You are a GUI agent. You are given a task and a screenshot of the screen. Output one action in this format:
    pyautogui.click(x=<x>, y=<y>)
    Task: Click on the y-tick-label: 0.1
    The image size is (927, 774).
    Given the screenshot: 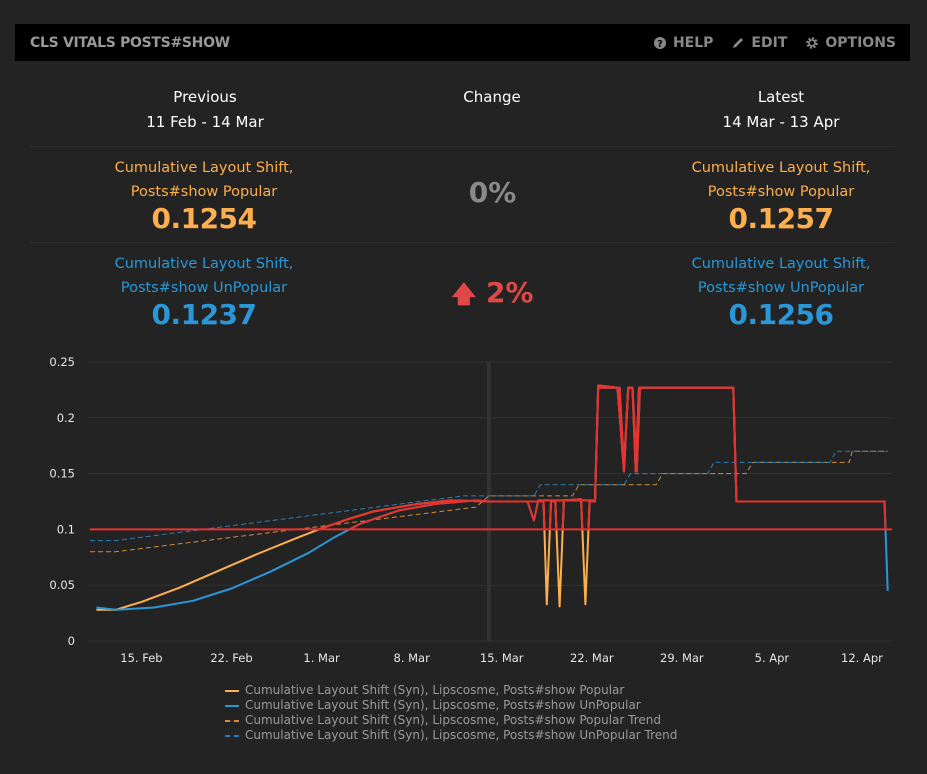 What is the action you would take?
    pyautogui.click(x=66, y=529)
    